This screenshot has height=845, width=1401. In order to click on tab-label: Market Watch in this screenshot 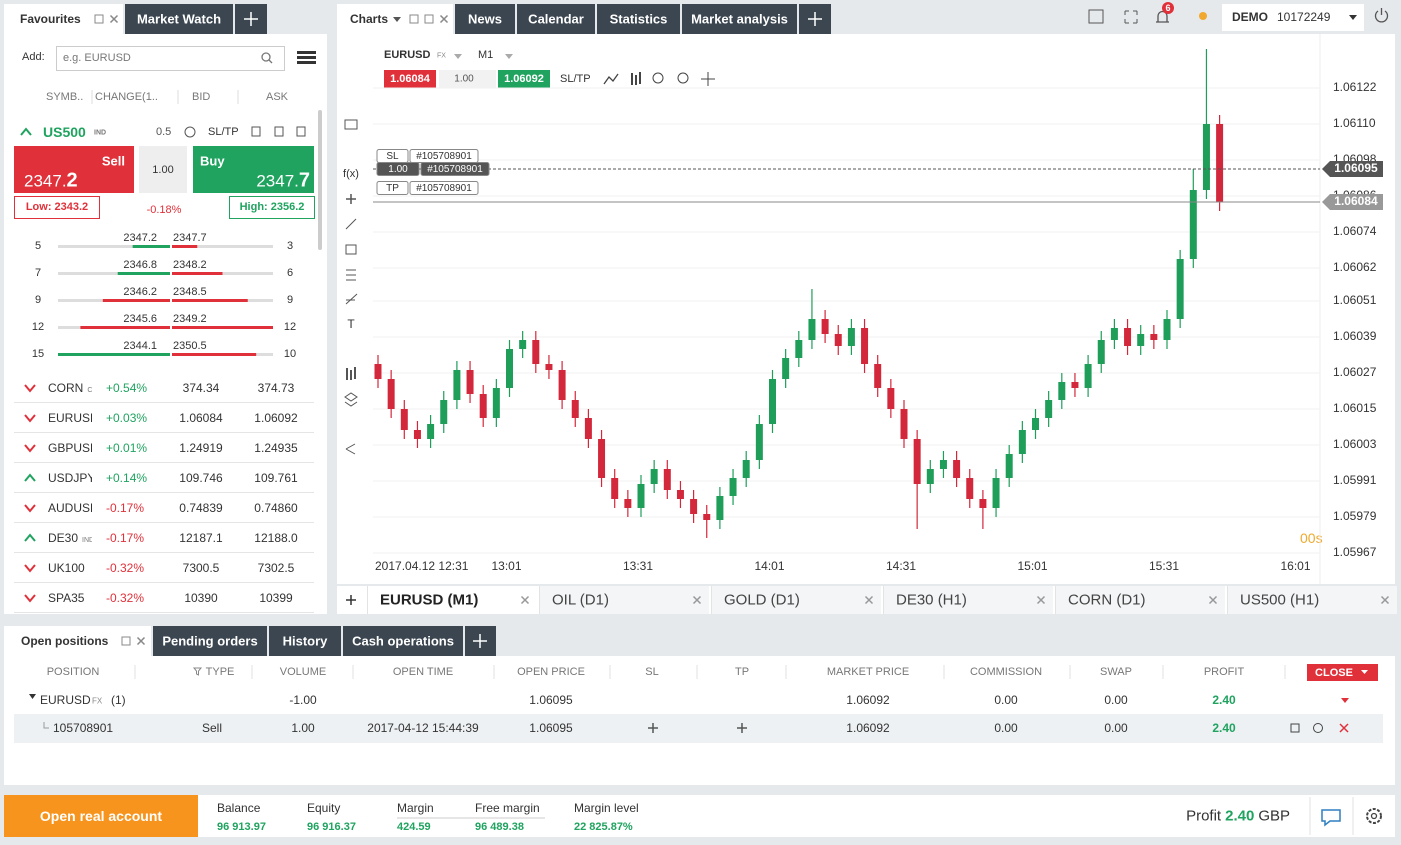, I will do `click(179, 19)`.